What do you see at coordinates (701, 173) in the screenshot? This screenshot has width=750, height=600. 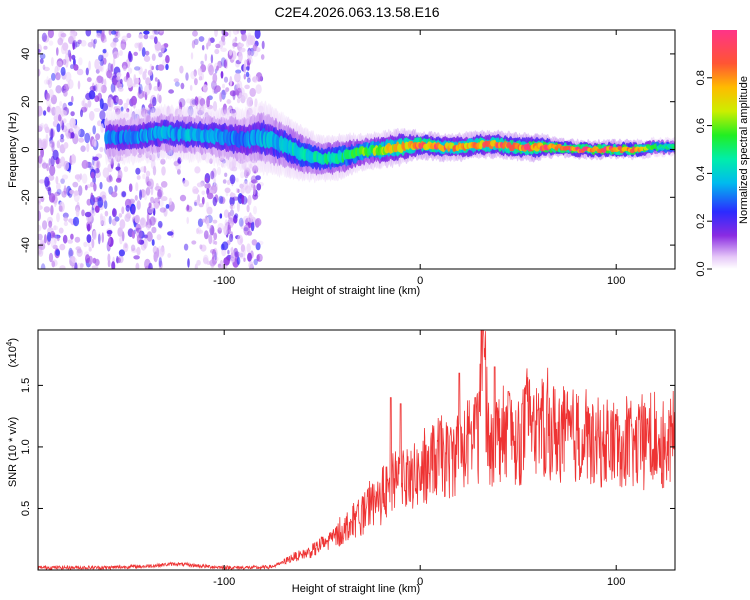 I see `colorbar-tick-label: 0.4` at bounding box center [701, 173].